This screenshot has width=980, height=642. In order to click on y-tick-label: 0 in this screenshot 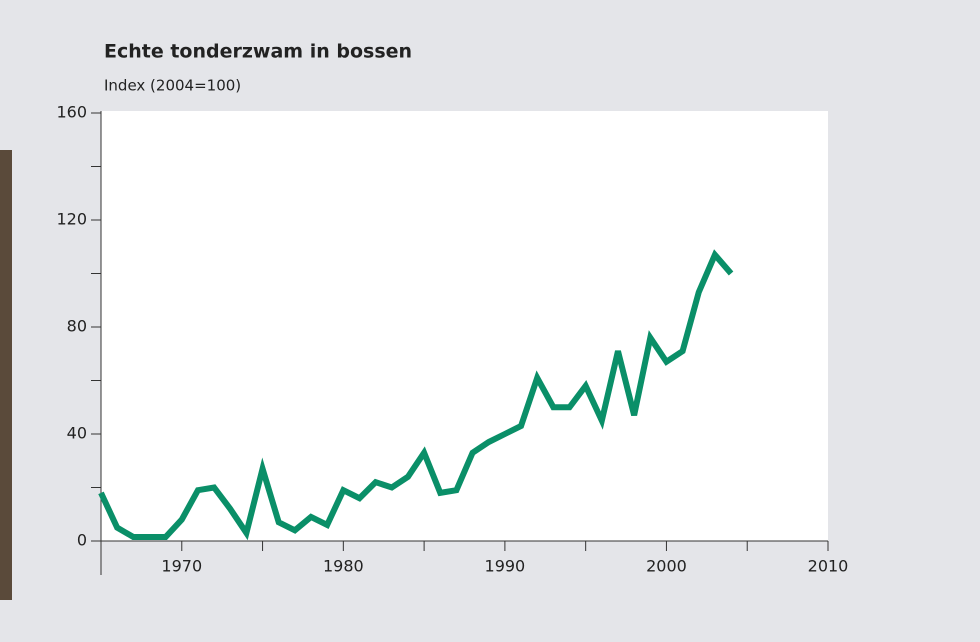, I will do `click(82, 540)`.